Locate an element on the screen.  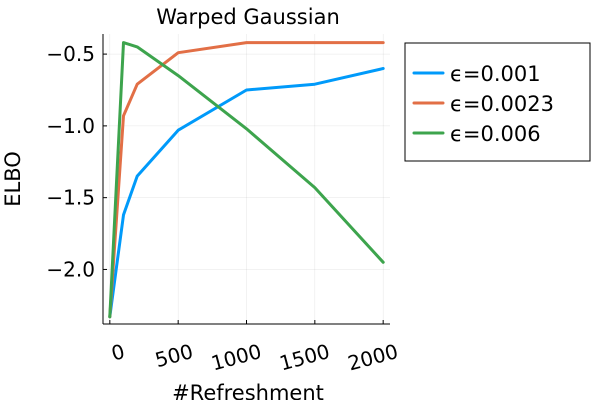
x-tick-label: 500 is located at coordinates (174, 355).